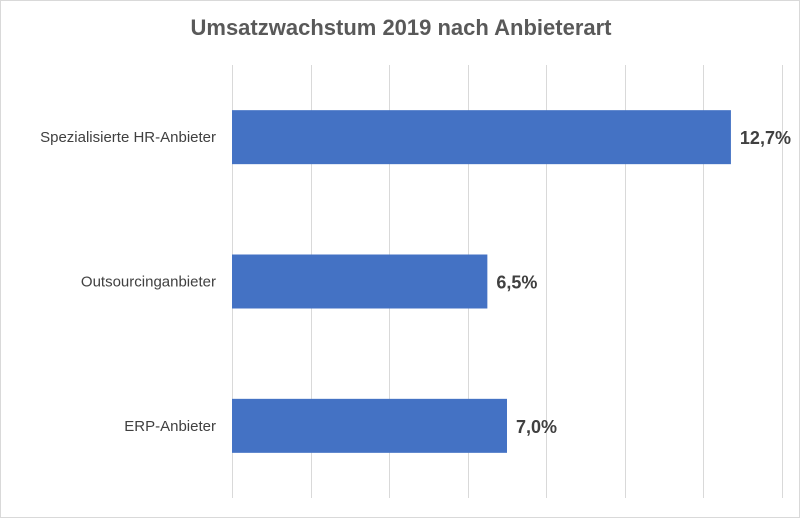  I want to click on chart-title: Umsatzwachstum 2019 nach Anbieterart, so click(402, 27).